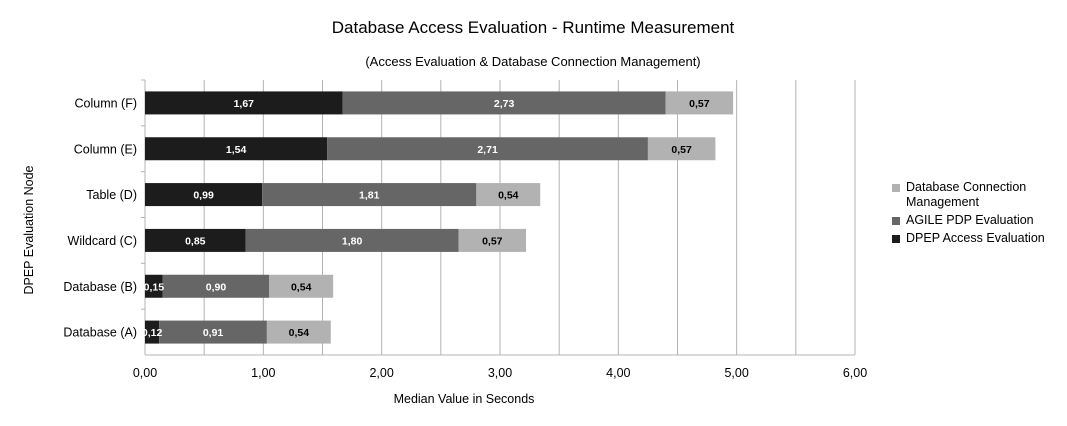  I want to click on x-tick-label: 0,00, so click(145, 373).